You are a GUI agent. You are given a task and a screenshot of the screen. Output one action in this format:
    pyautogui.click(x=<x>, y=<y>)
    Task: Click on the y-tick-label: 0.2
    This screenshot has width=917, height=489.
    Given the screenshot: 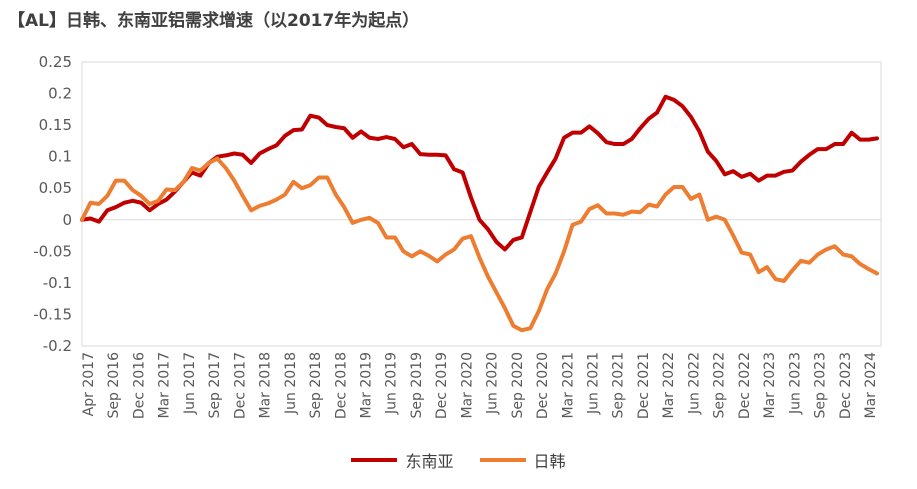 What is the action you would take?
    pyautogui.click(x=60, y=94)
    